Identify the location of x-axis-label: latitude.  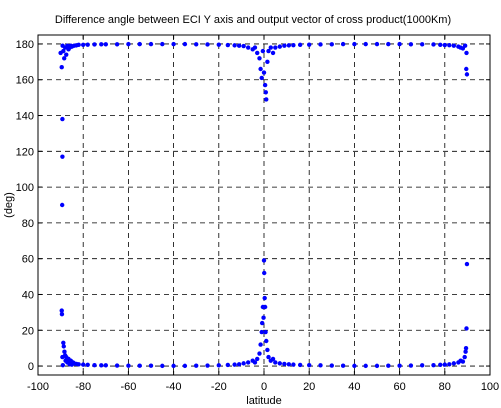
(263, 401).